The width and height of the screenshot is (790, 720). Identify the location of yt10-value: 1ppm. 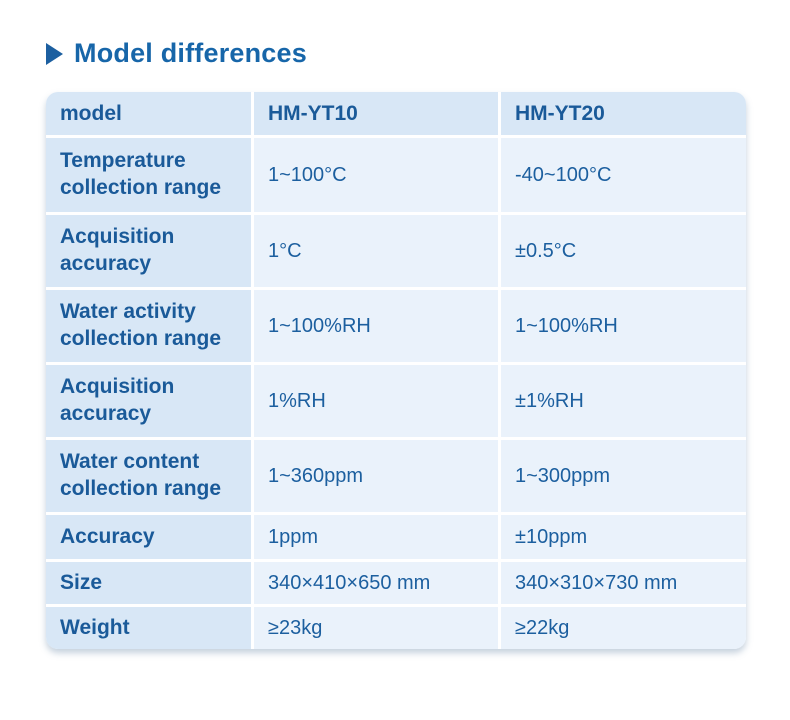
(376, 537).